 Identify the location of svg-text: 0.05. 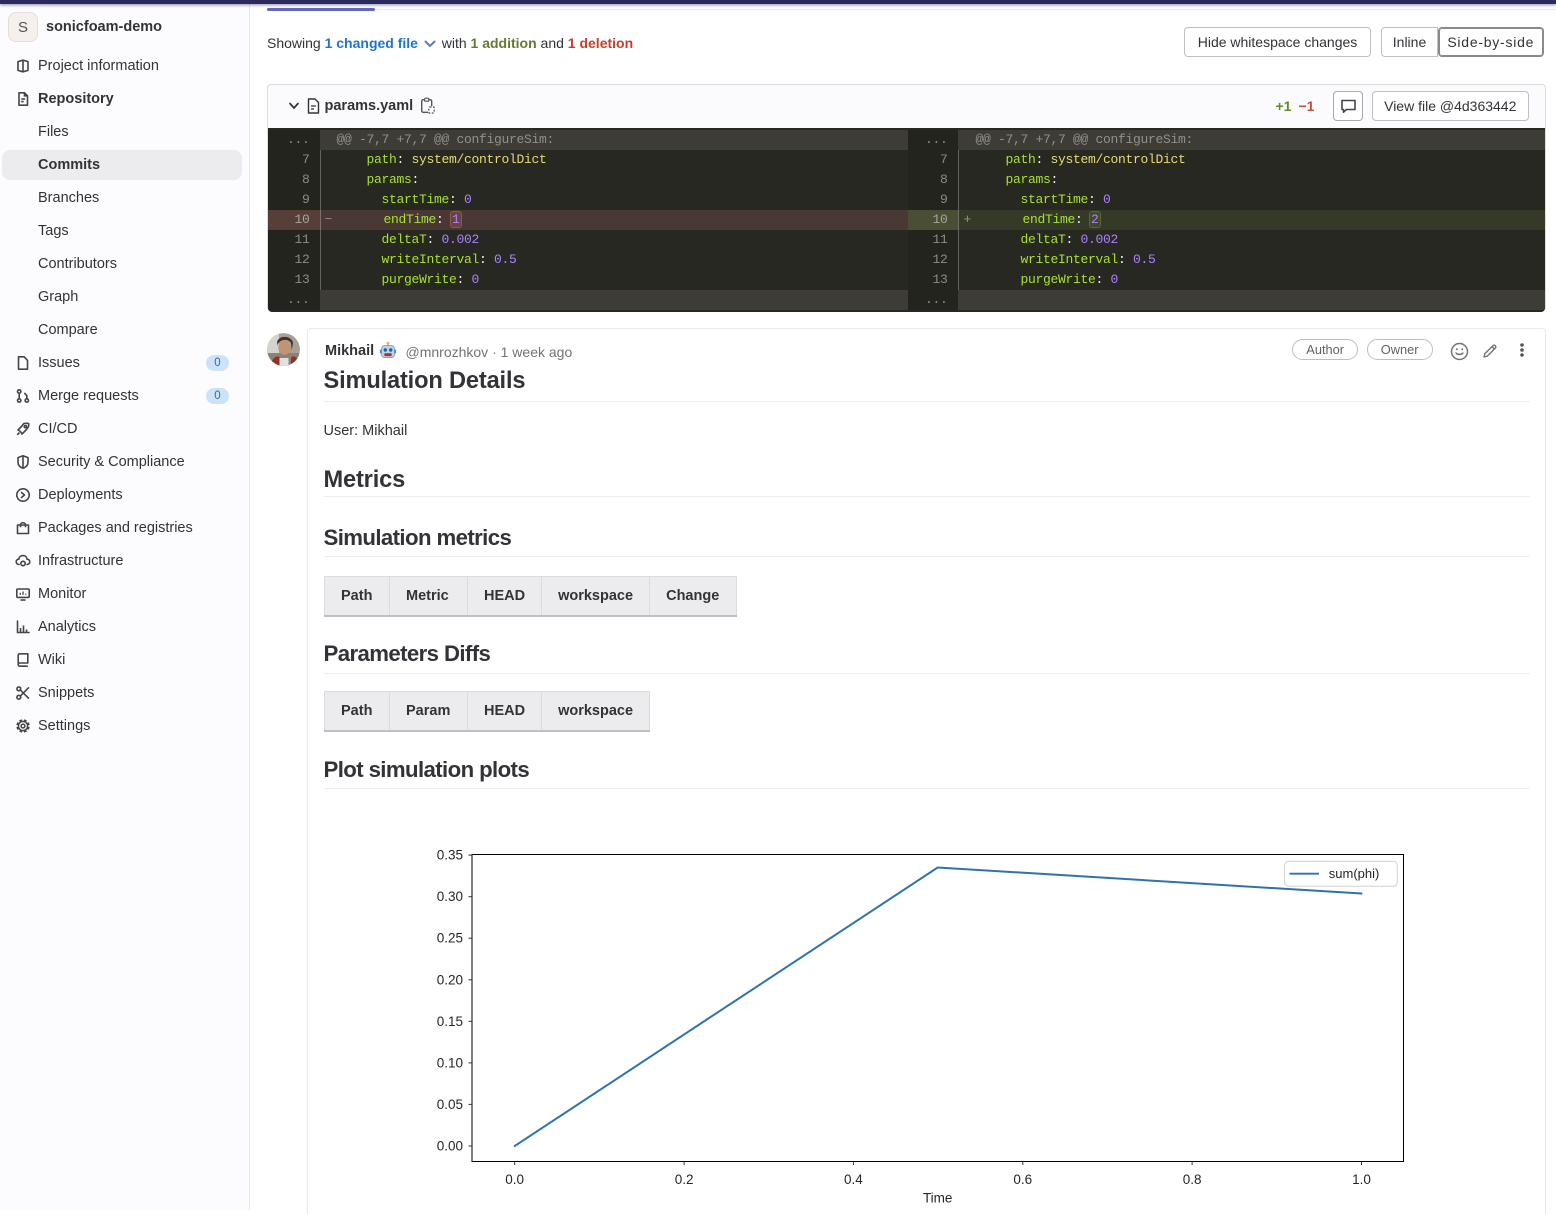
(450, 1104).